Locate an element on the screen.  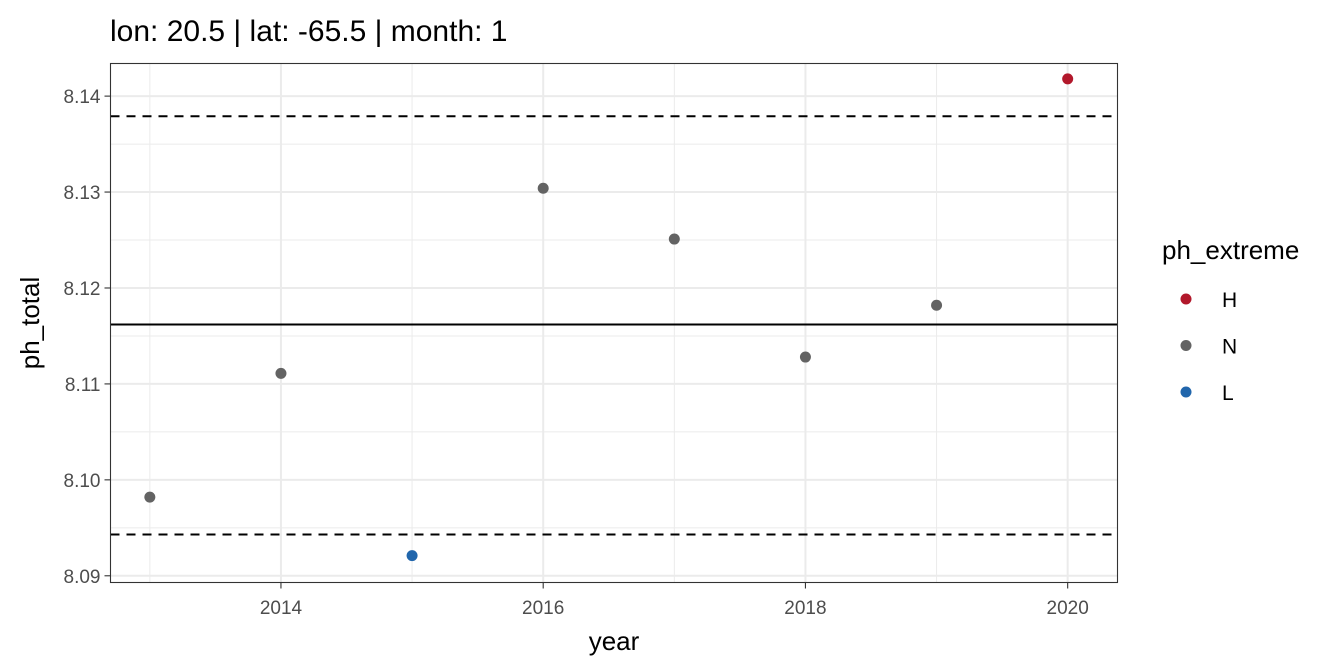
y-tick-label: 8.10 is located at coordinates (82, 481).